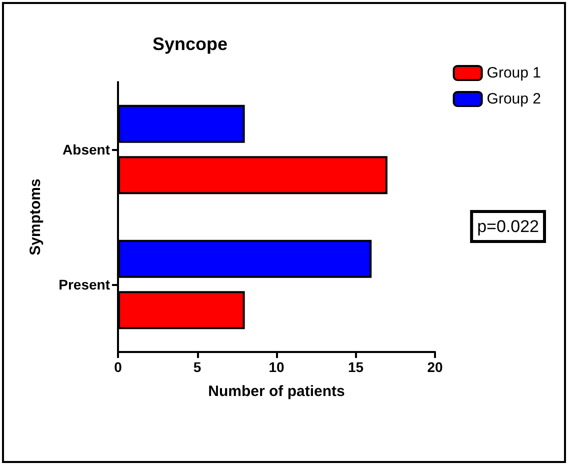 The height and width of the screenshot is (465, 568). I want to click on y-tick-label: Absent, so click(86, 150).